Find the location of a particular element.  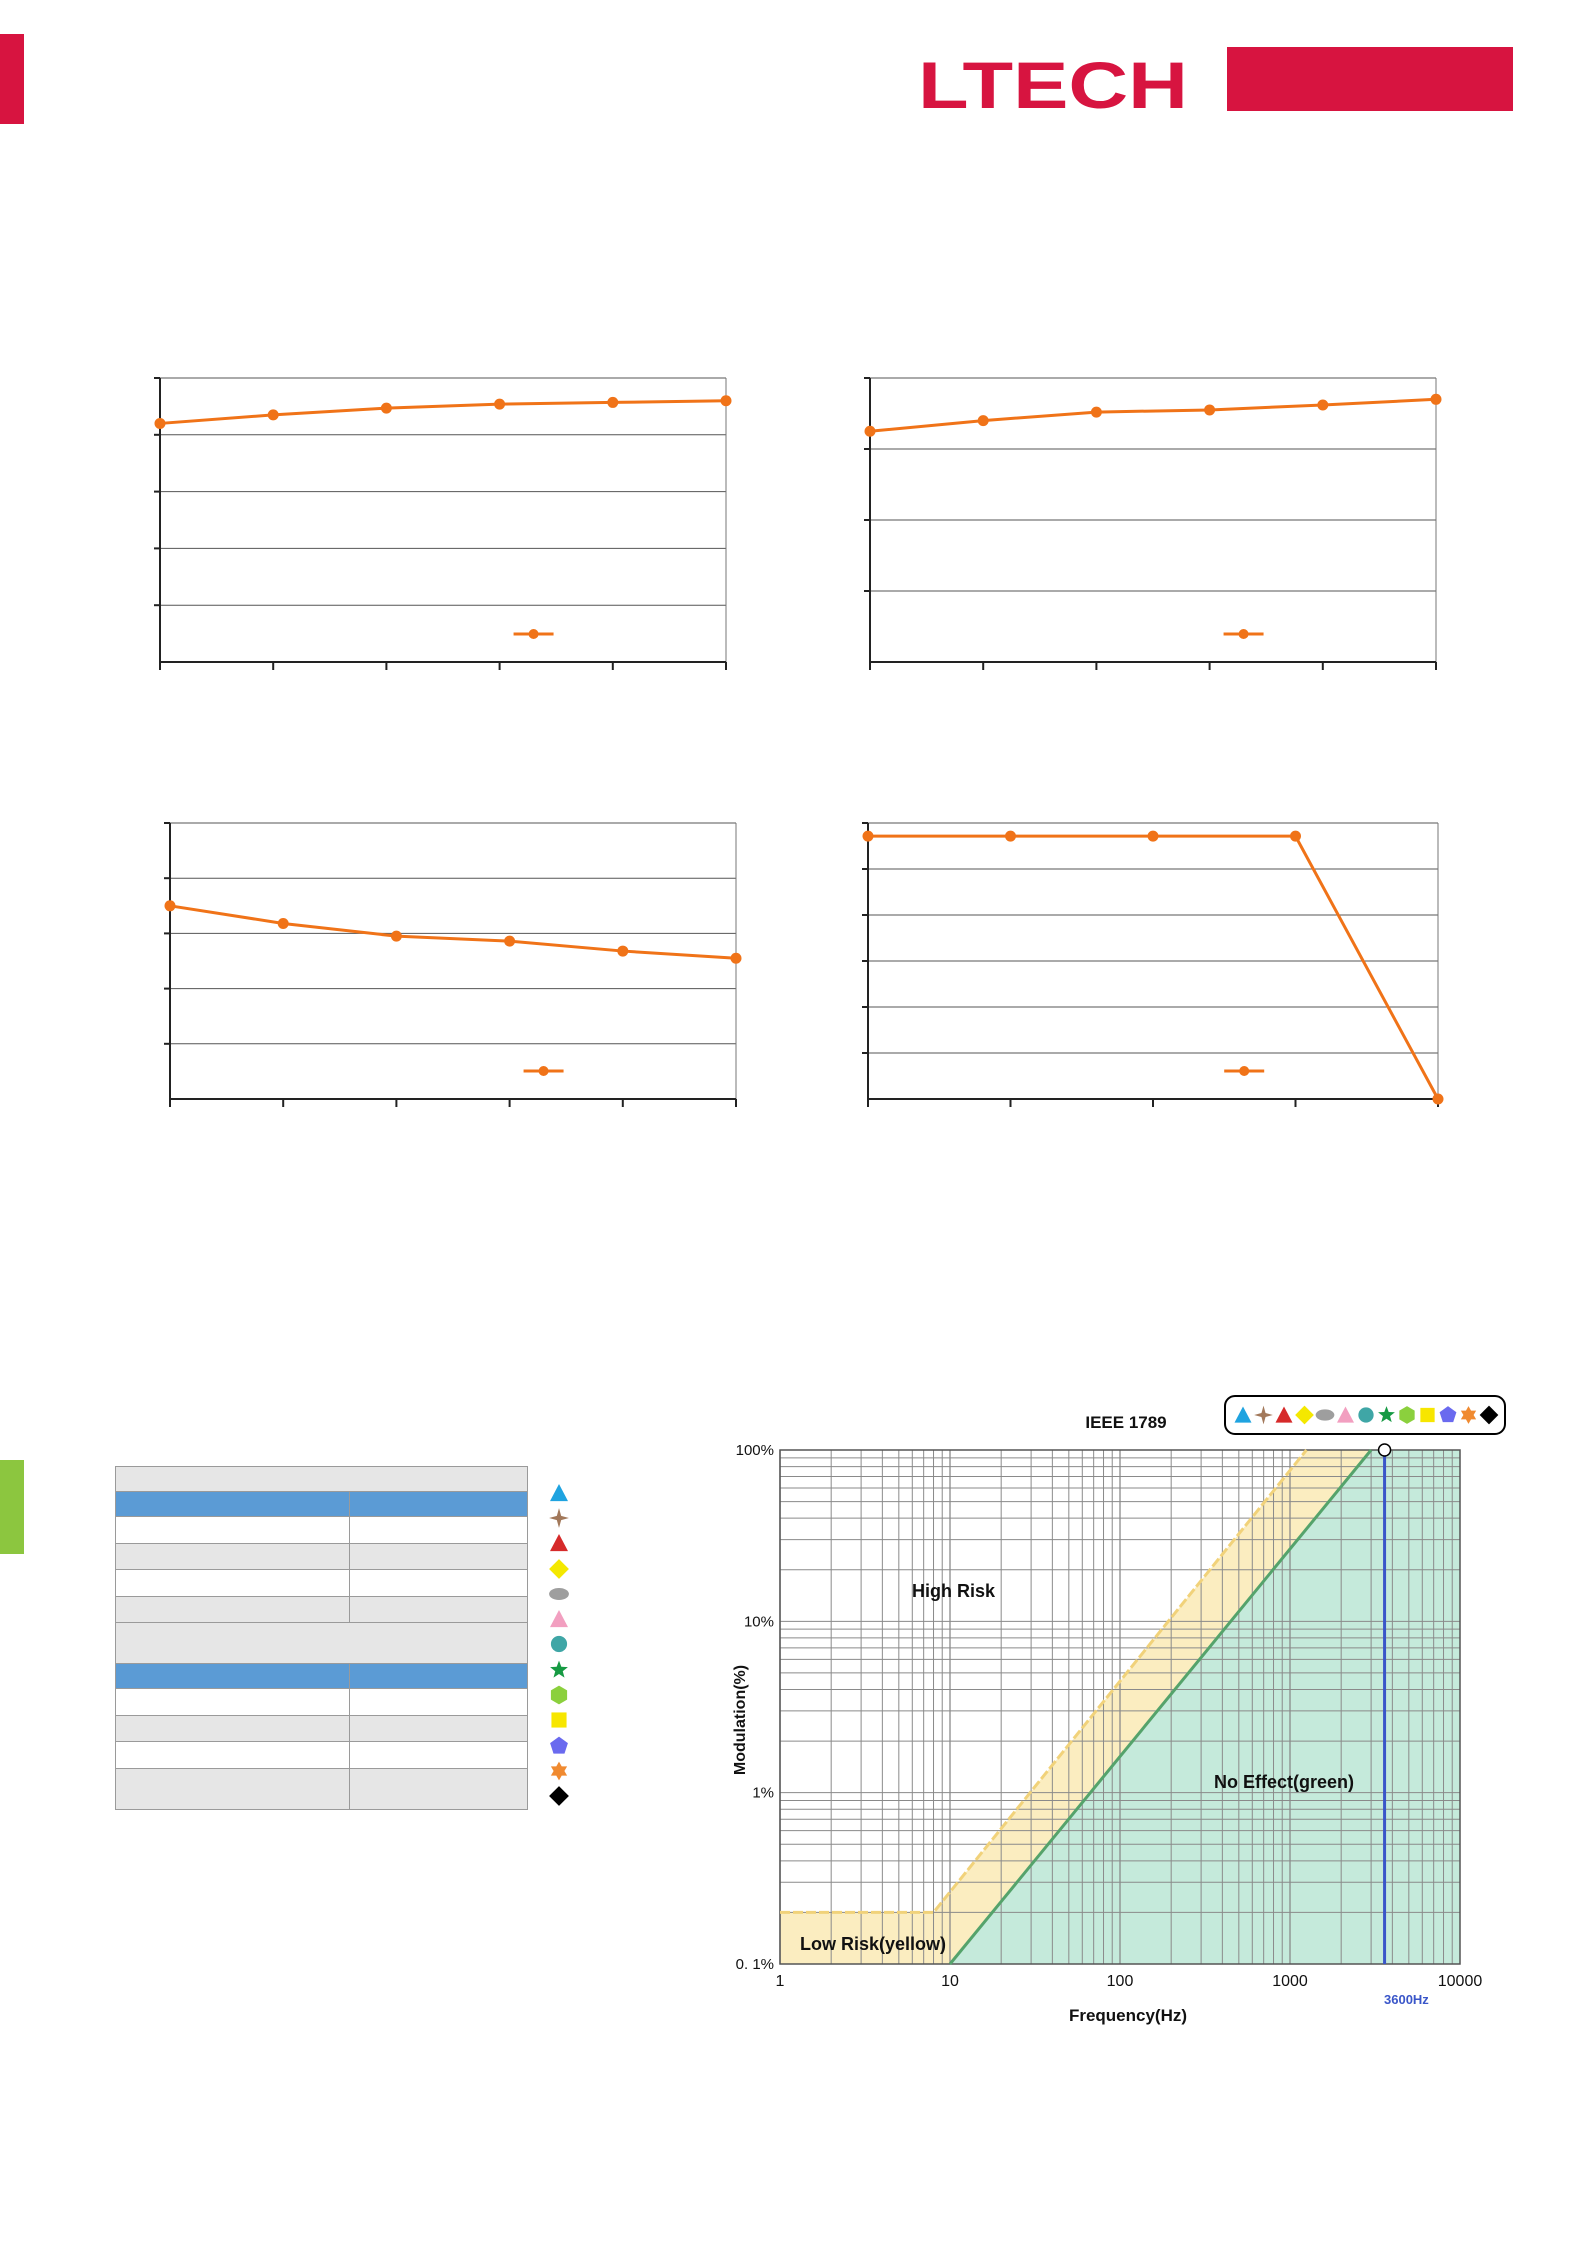

ltech-logo: LTECH is located at coordinates (1053, 84).